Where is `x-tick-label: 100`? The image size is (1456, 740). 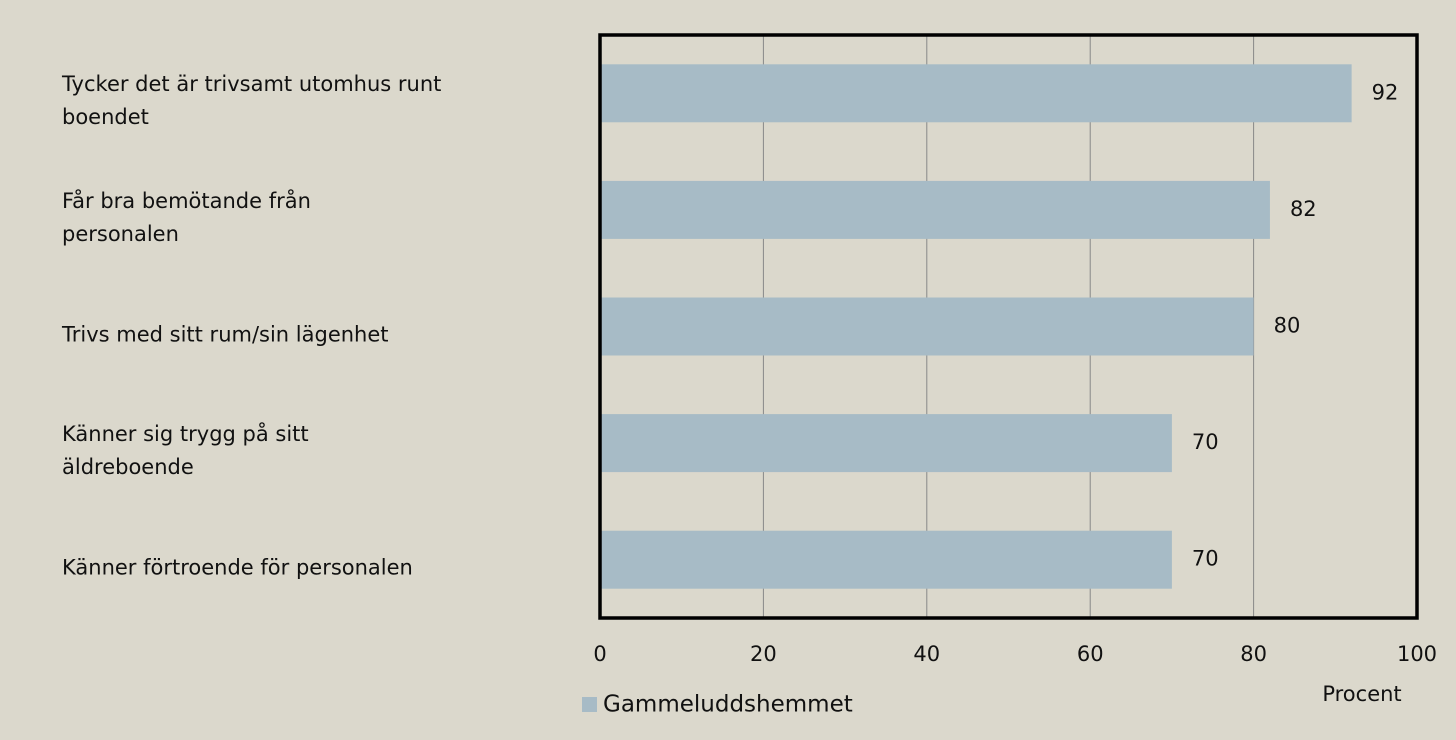 x-tick-label: 100 is located at coordinates (1417, 654).